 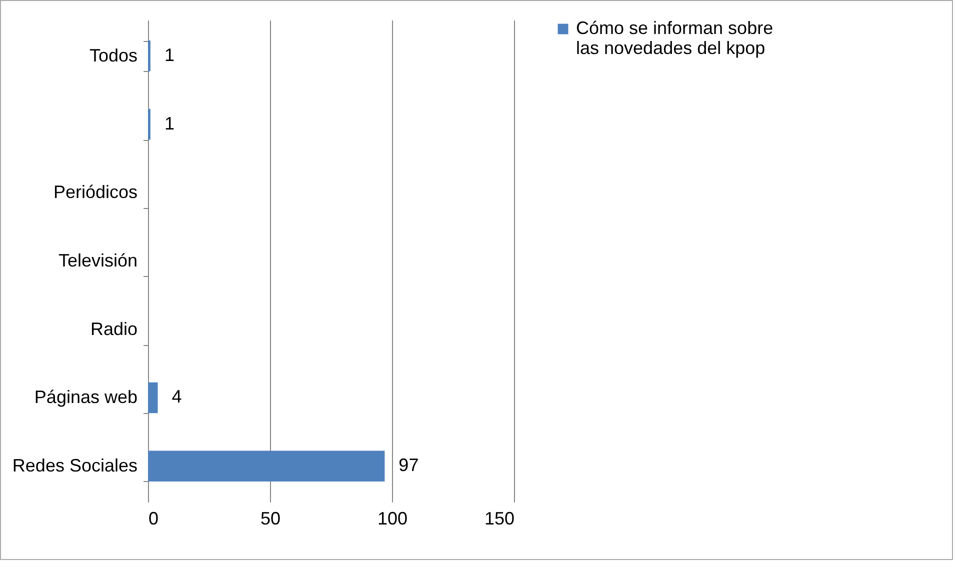 I want to click on data-label: 4, so click(x=177, y=396).